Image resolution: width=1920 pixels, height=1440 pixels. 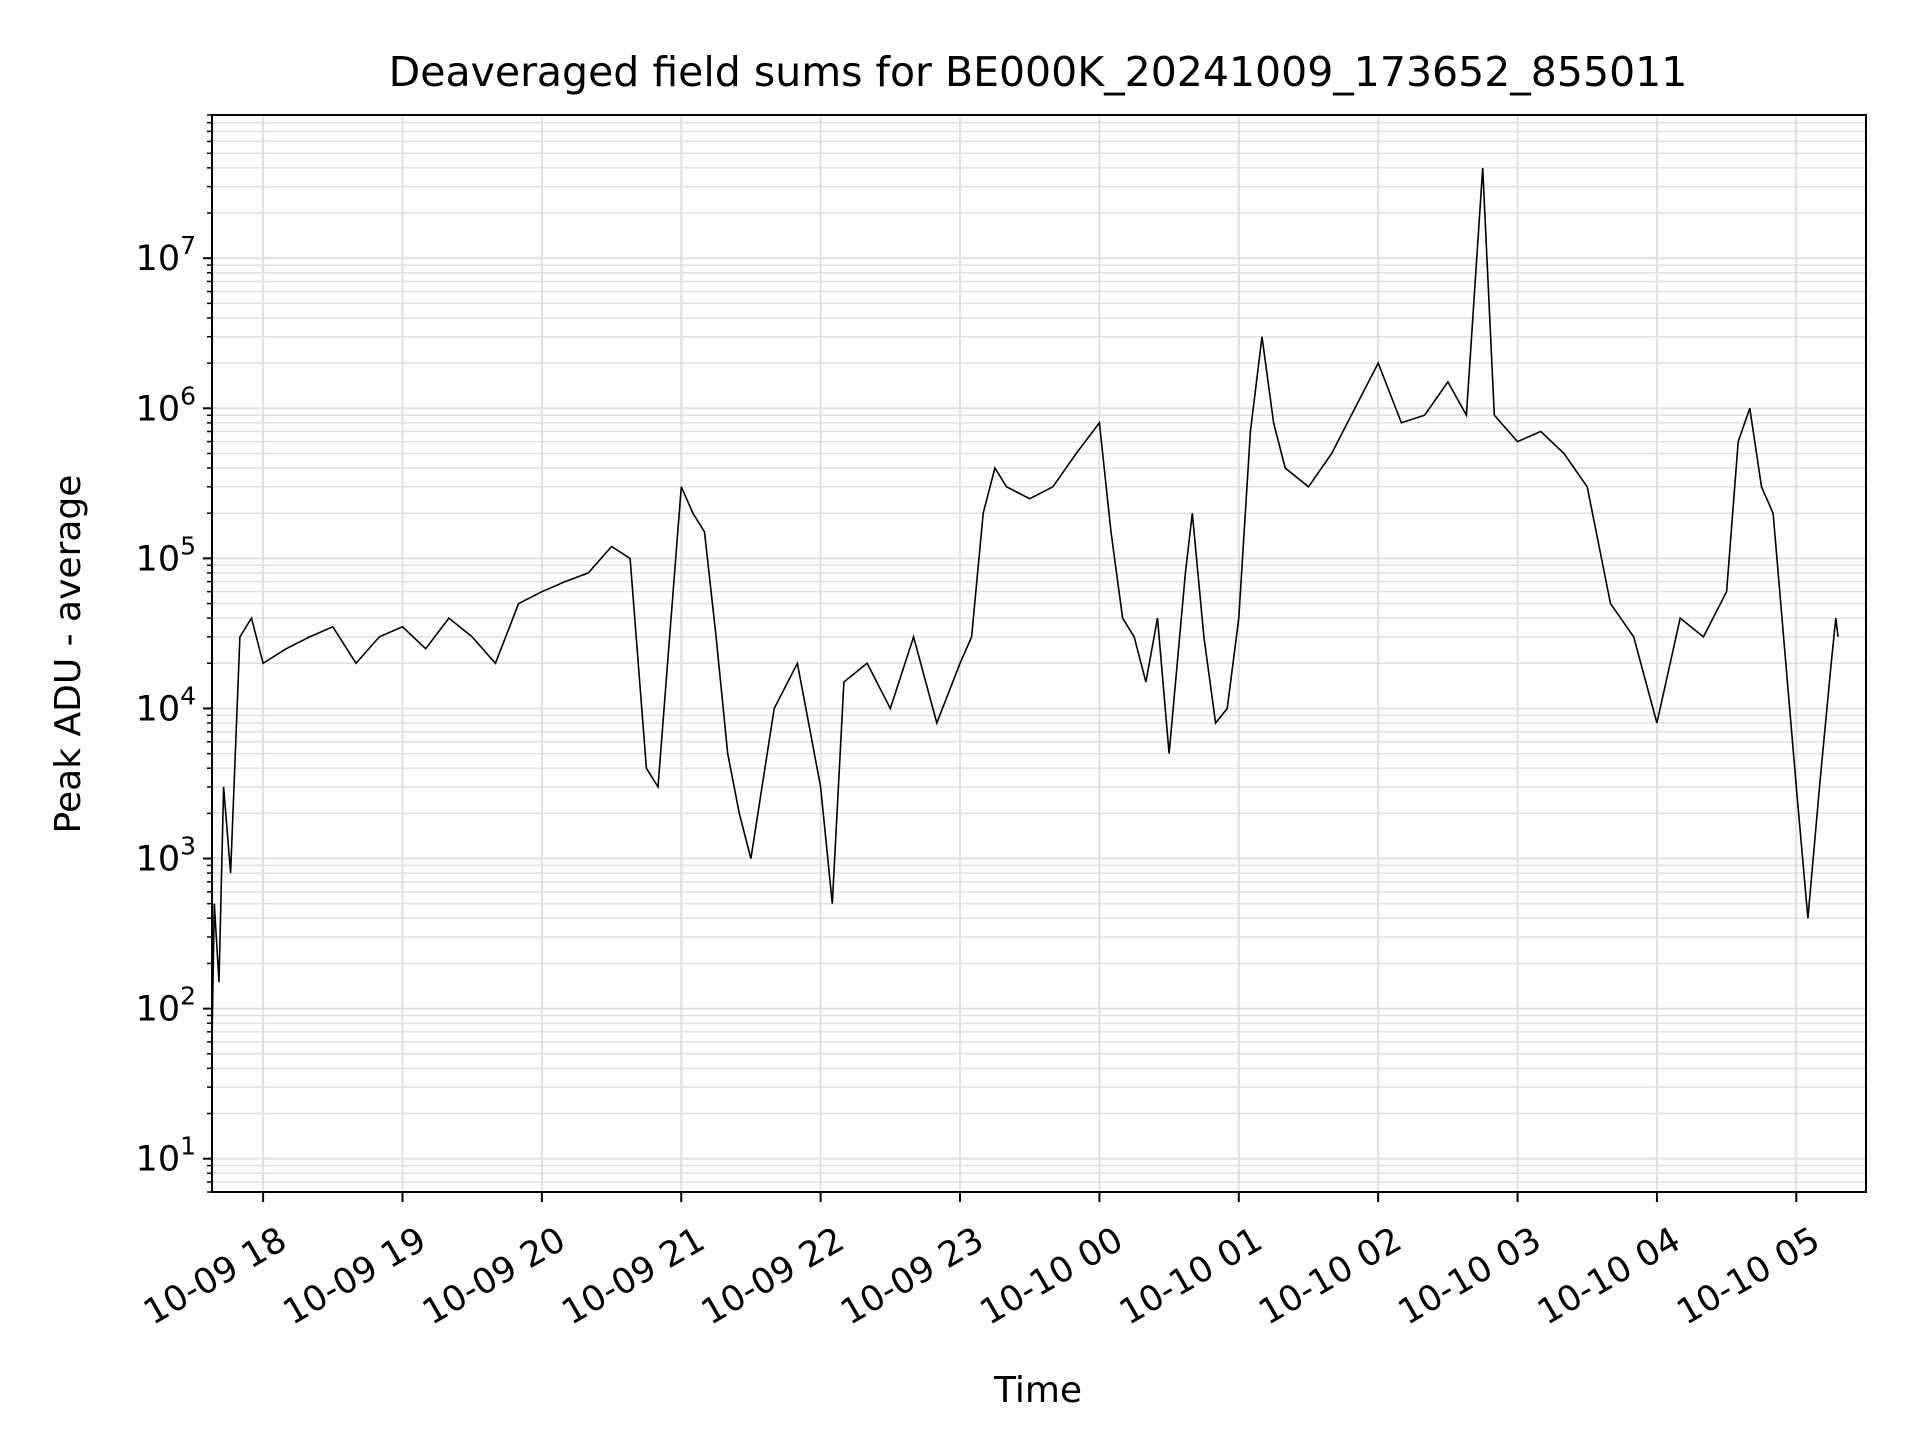 What do you see at coordinates (773, 1276) in the screenshot?
I see `x-tick-label: 10-09 22` at bounding box center [773, 1276].